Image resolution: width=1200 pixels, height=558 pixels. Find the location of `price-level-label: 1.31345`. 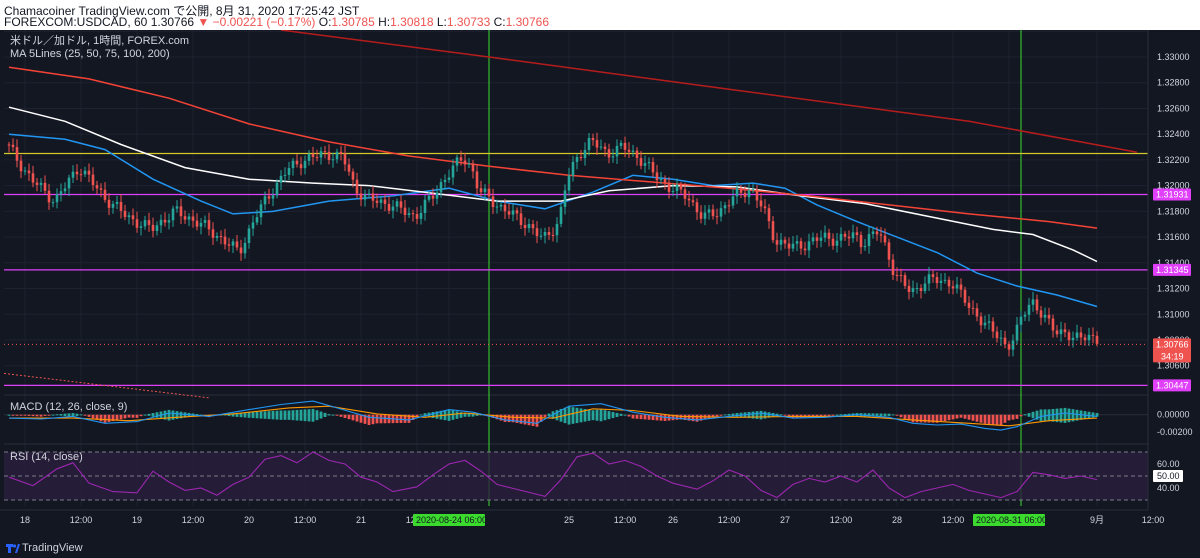

price-level-label: 1.31345 is located at coordinates (1172, 270).